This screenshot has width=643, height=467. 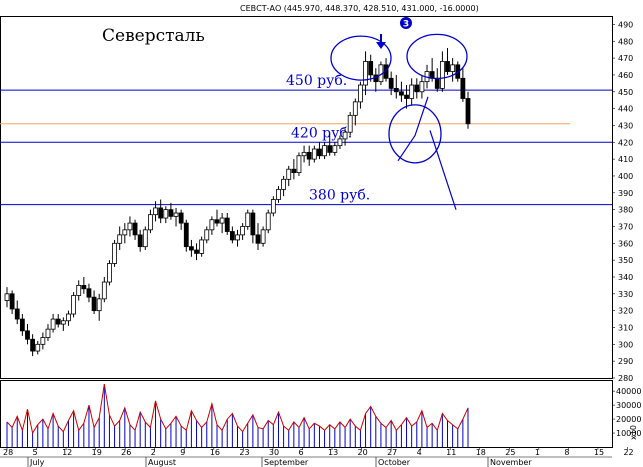 I want to click on x-tick-label: 23, so click(x=244, y=452).